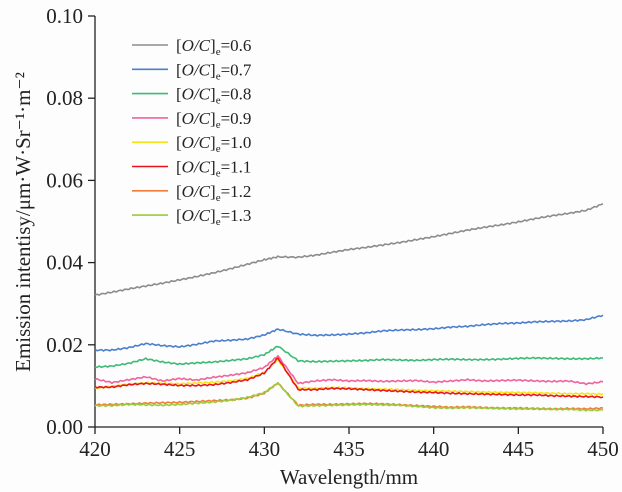 Image resolution: width=622 pixels, height=492 pixels. What do you see at coordinates (349, 449) in the screenshot?
I see `x-tick-label: 435` at bounding box center [349, 449].